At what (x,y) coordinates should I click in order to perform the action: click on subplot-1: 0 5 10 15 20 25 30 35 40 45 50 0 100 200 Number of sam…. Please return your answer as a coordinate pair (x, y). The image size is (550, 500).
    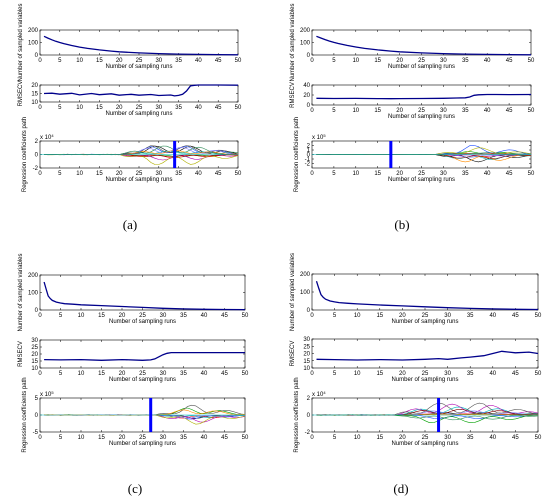
    Looking at the image, I should click on (416, 292).